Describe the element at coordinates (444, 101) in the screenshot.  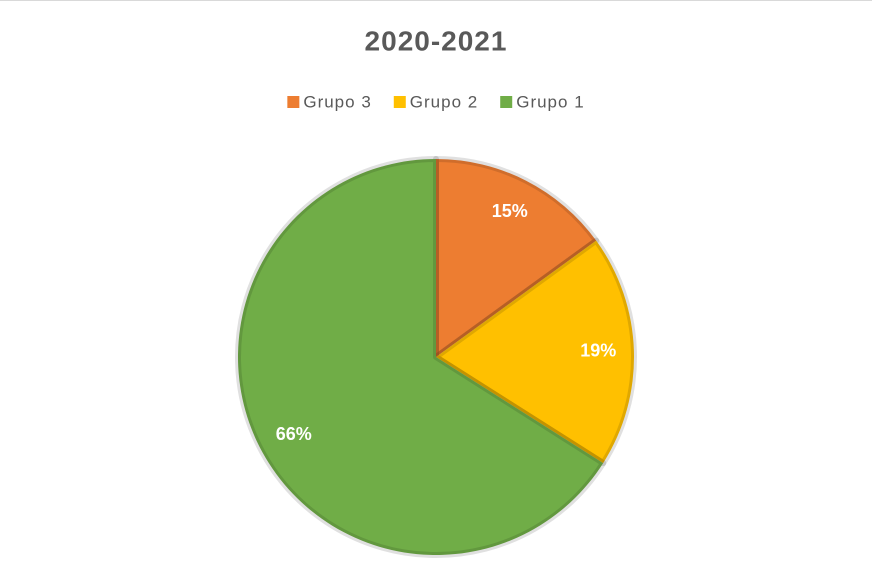
I see `legend-label: Grupo 2` at that location.